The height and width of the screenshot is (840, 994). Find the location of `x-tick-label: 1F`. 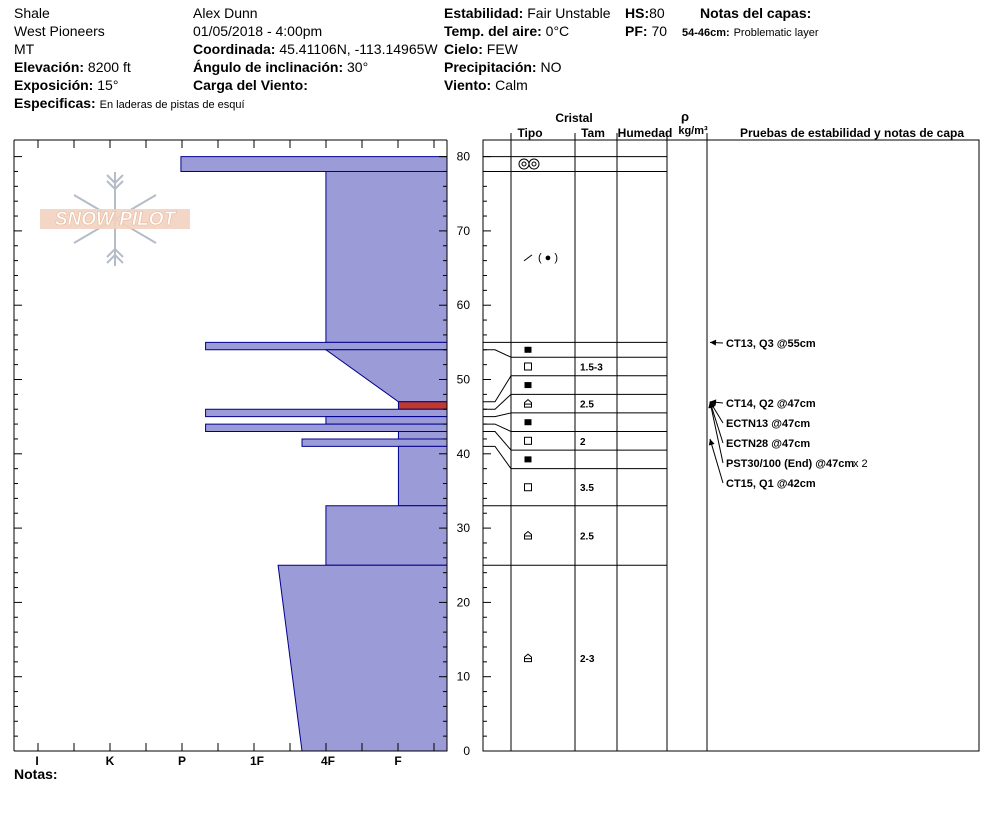

x-tick-label: 1F is located at coordinates (257, 761).